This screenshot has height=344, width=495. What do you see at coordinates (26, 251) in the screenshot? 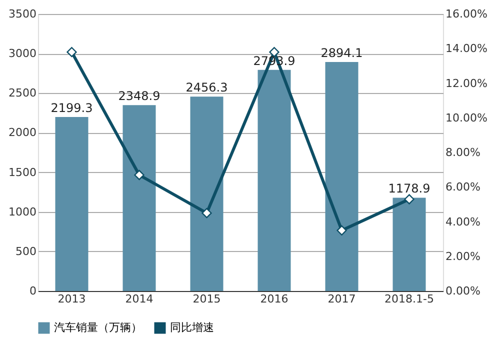
I see `y-tick-label: 500` at bounding box center [26, 251].